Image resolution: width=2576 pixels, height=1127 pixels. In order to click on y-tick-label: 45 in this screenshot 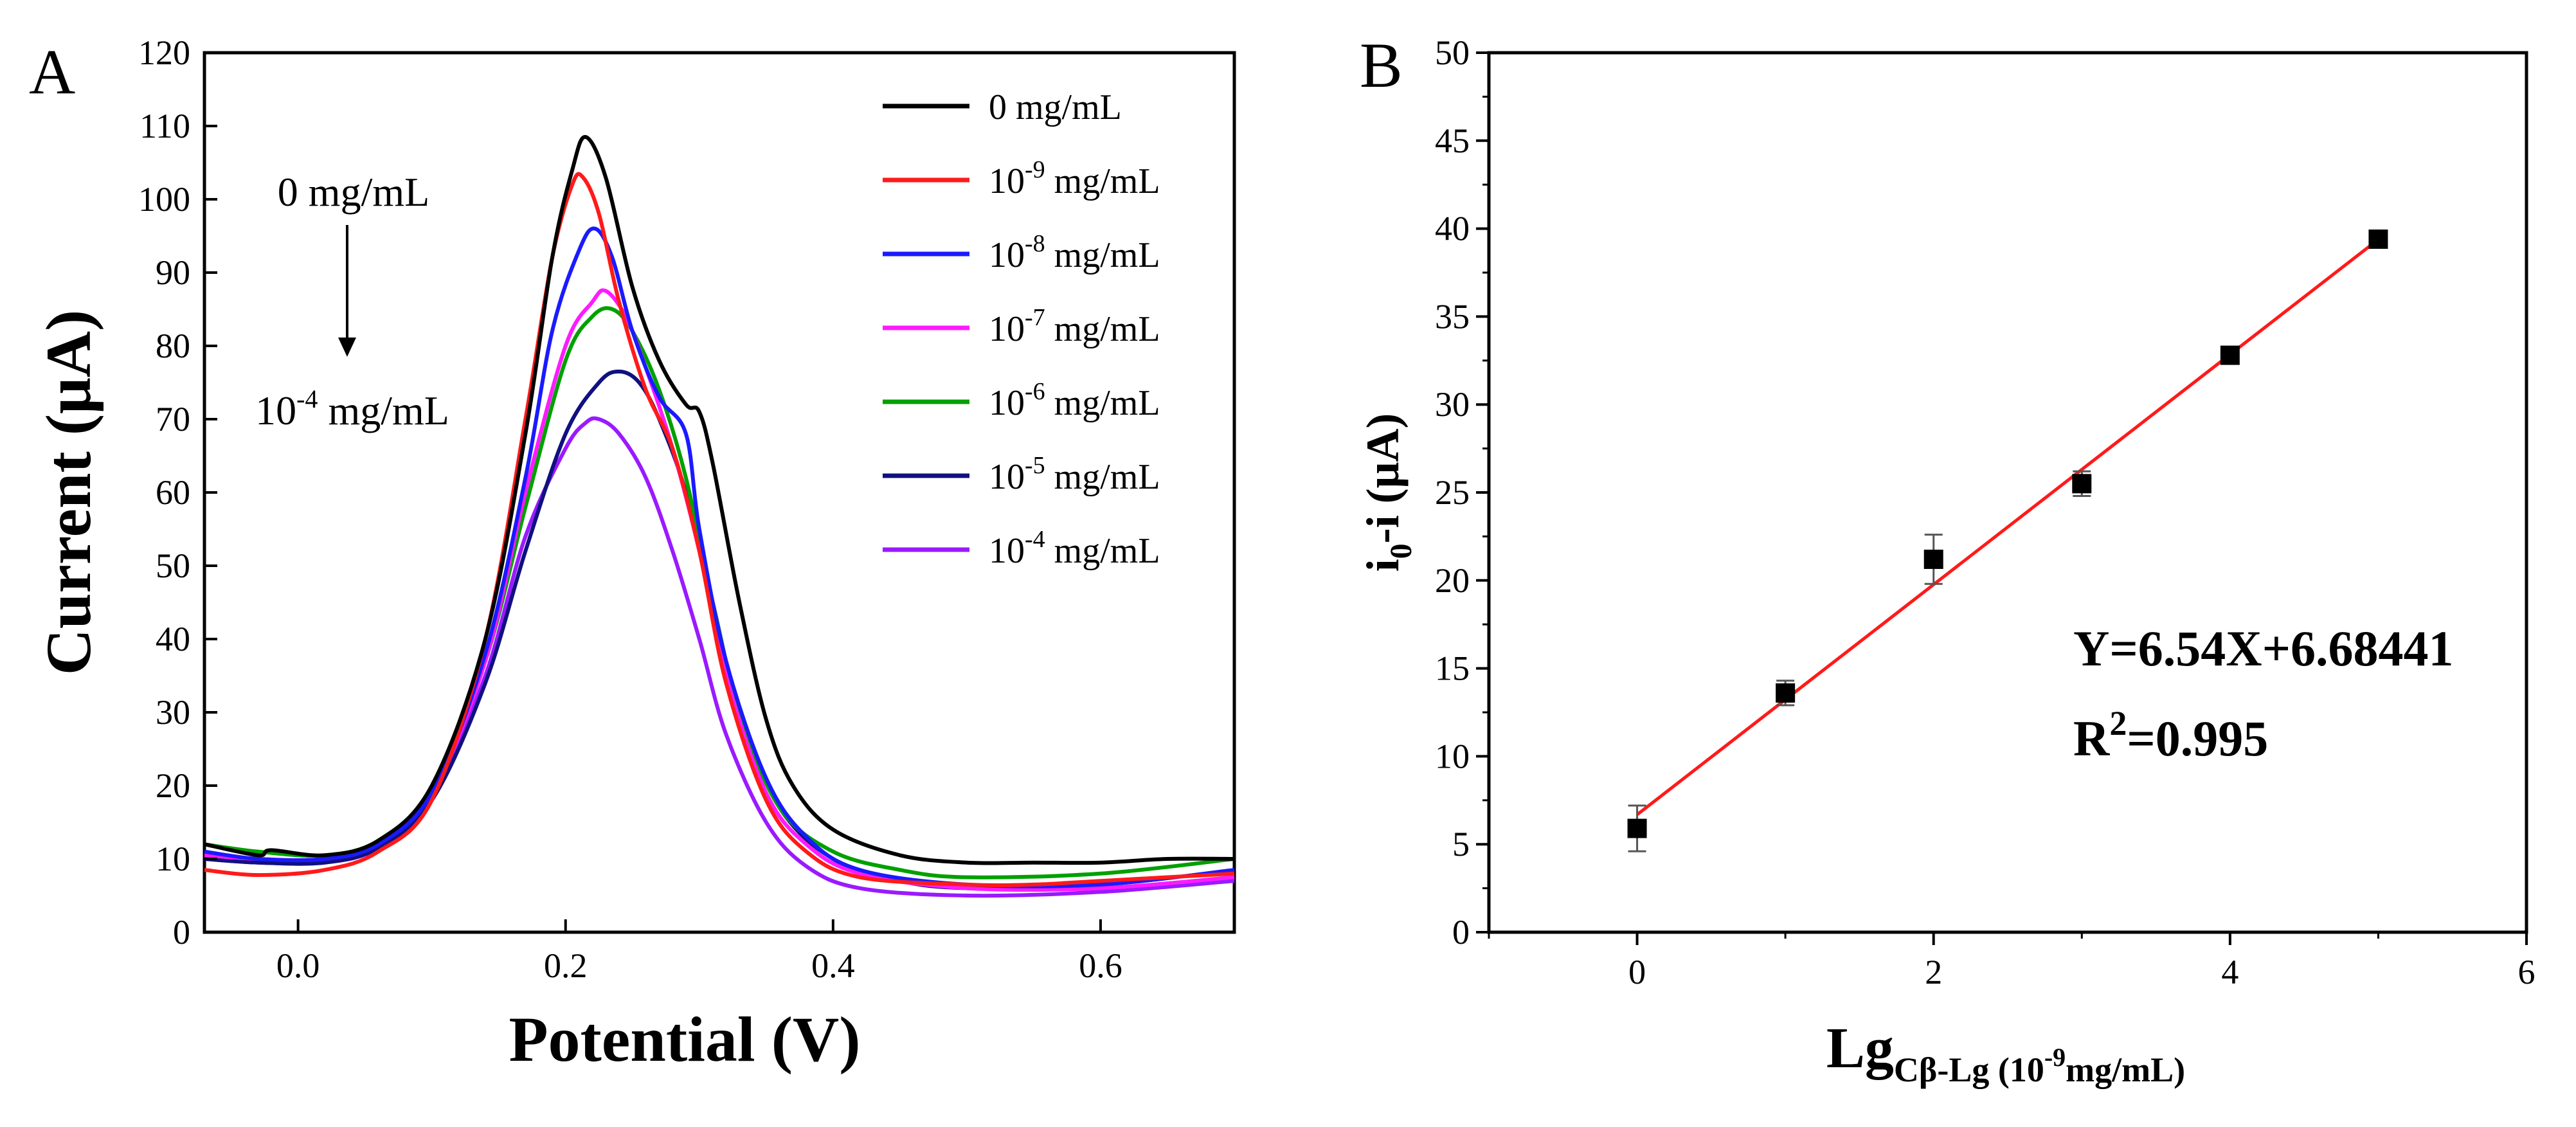, I will do `click(1452, 141)`.